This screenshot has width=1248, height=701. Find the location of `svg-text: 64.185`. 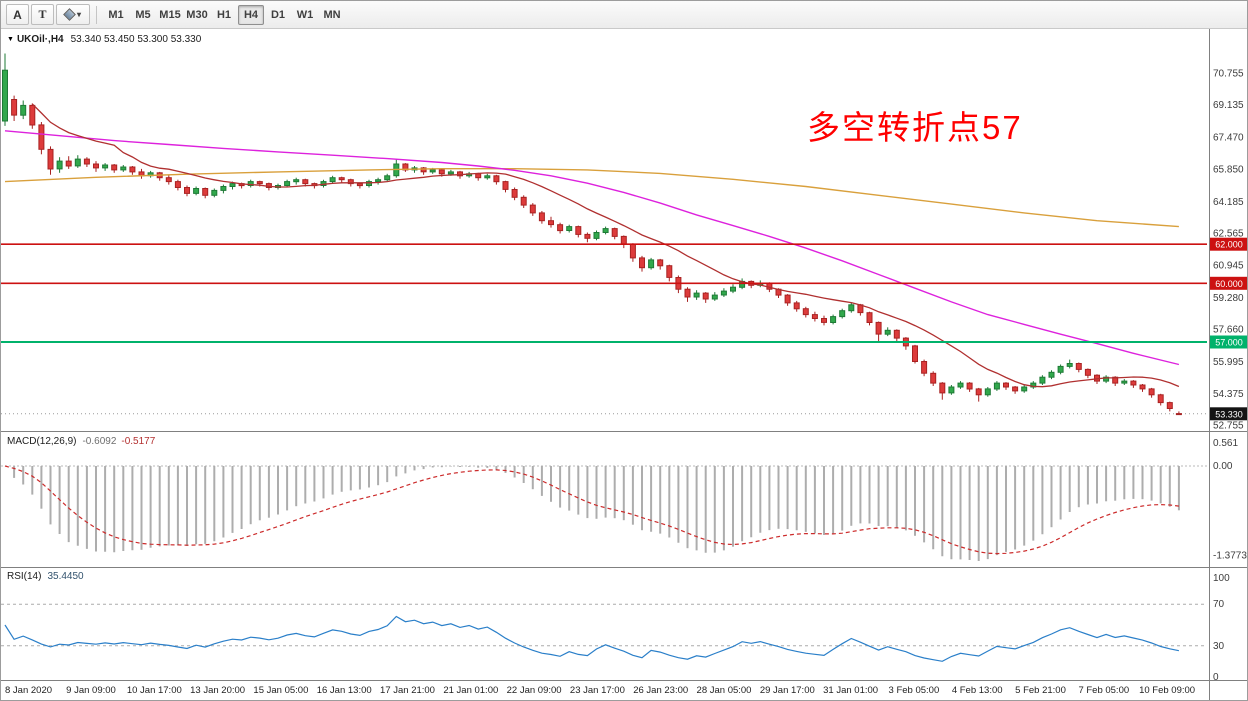

svg-text: 64.185 is located at coordinates (1228, 202).